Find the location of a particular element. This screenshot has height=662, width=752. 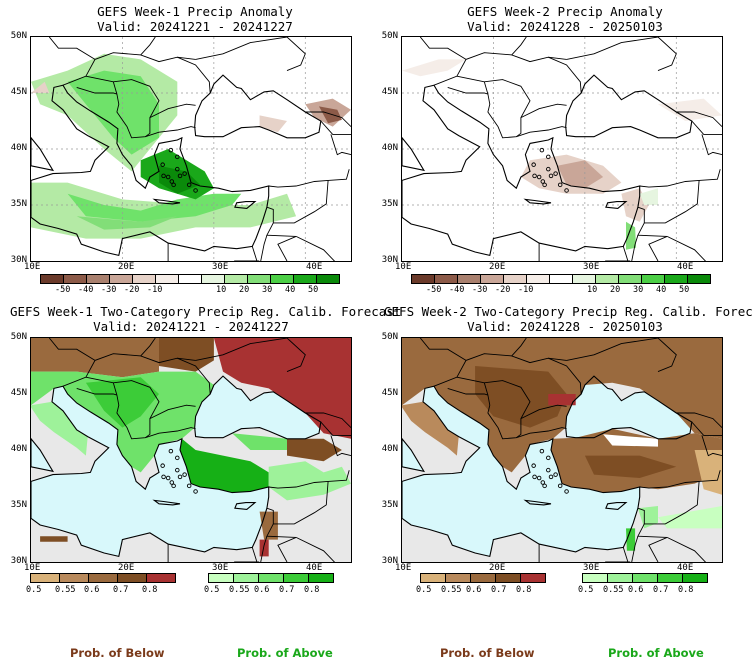

anomaly-colorbar-week1 is located at coordinates (190, 279).